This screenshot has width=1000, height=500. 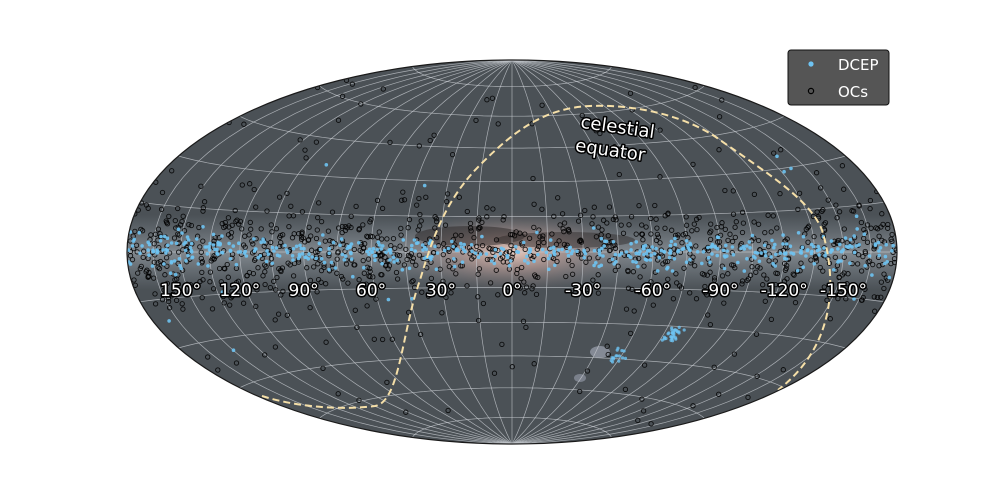 I want to click on lon-tick-label: 60°, so click(x=371, y=291).